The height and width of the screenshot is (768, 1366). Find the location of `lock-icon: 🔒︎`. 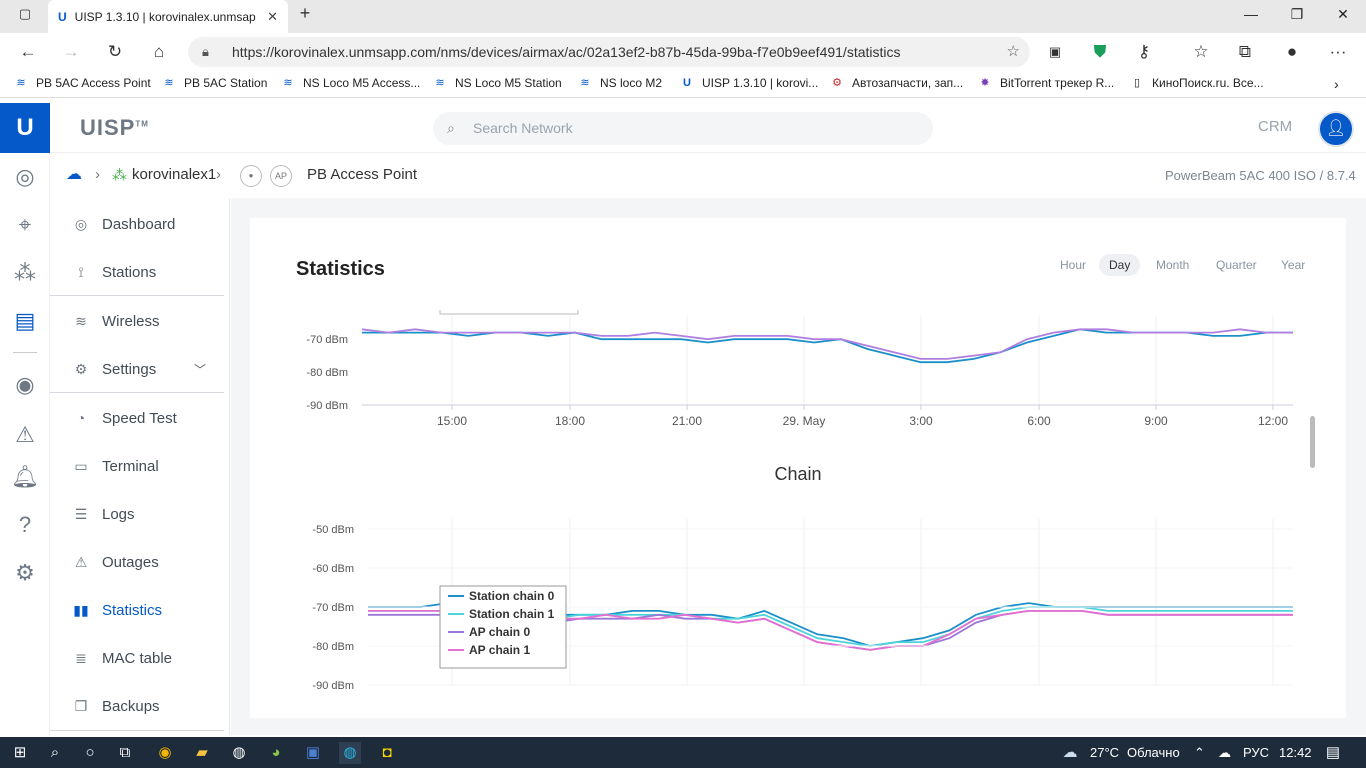

lock-icon: 🔒︎ is located at coordinates (205, 51).